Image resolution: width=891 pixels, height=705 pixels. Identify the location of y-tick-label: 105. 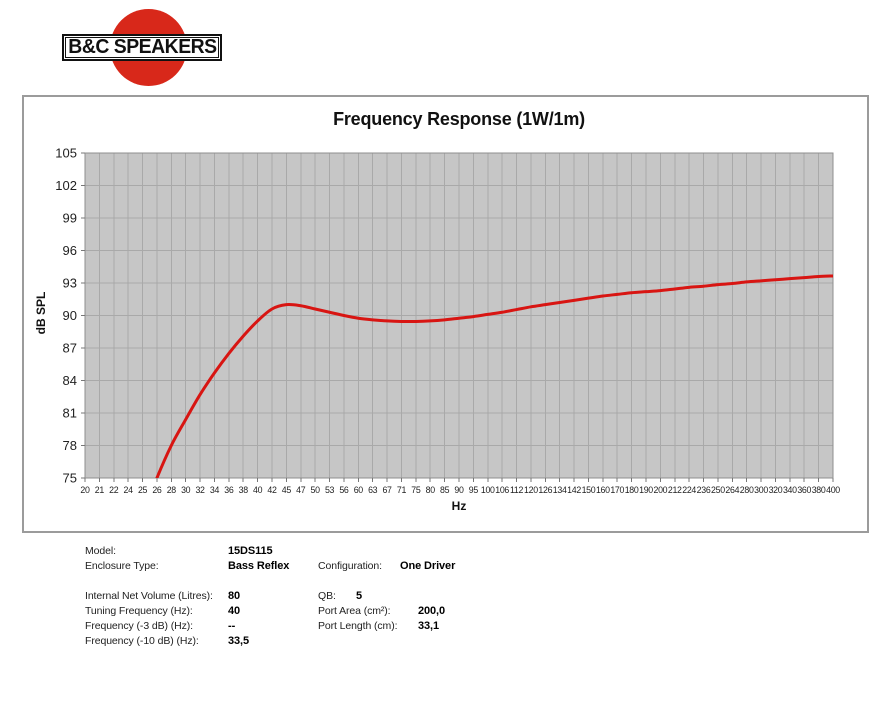
(66, 153).